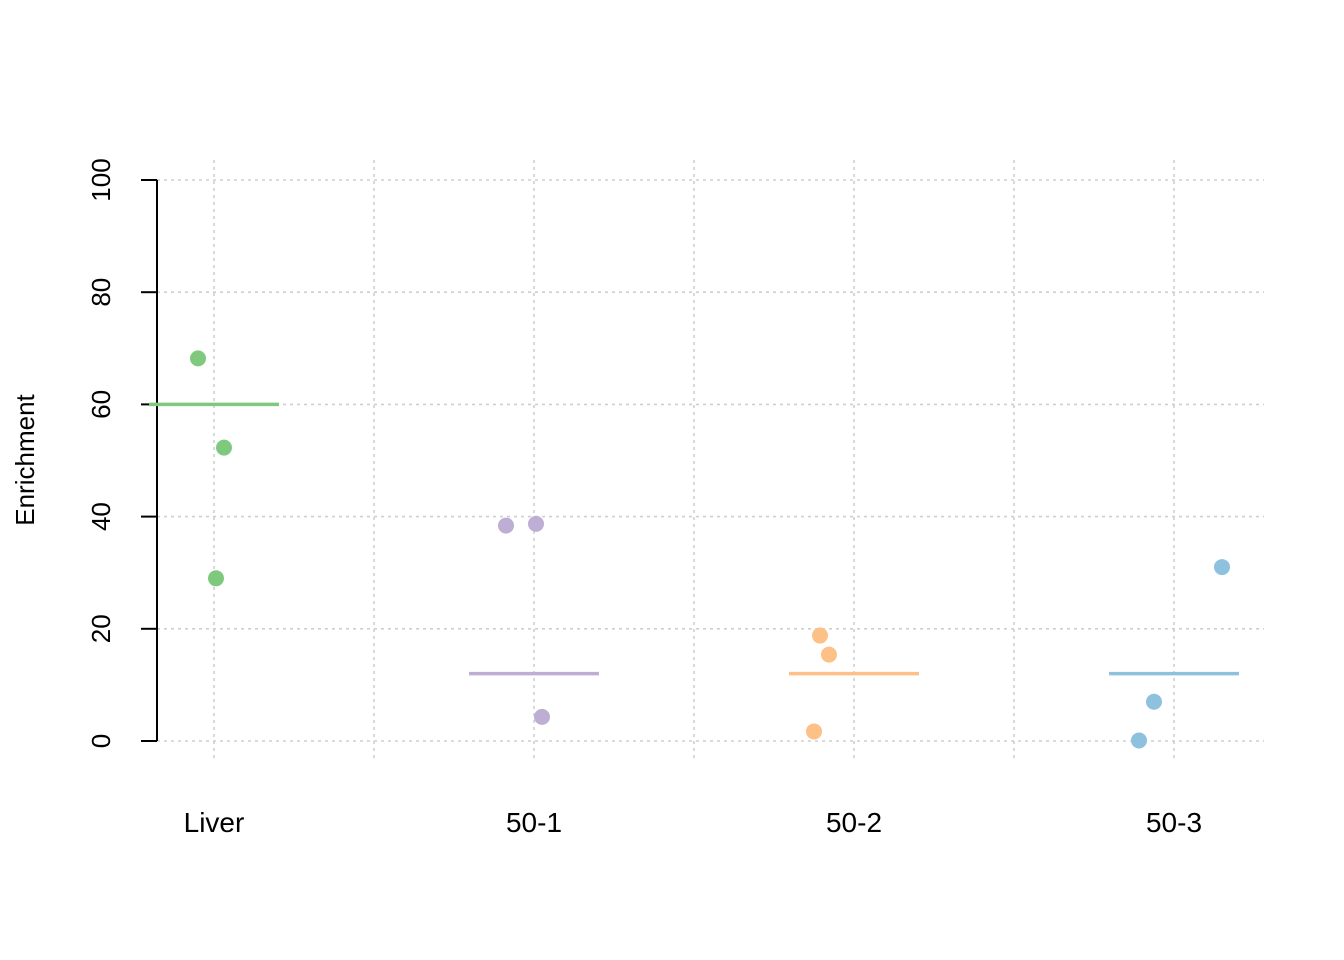 Image resolution: width=1344 pixels, height=960 pixels. Describe the element at coordinates (101, 628) in the screenshot. I see `y-tick-label: 20` at that location.